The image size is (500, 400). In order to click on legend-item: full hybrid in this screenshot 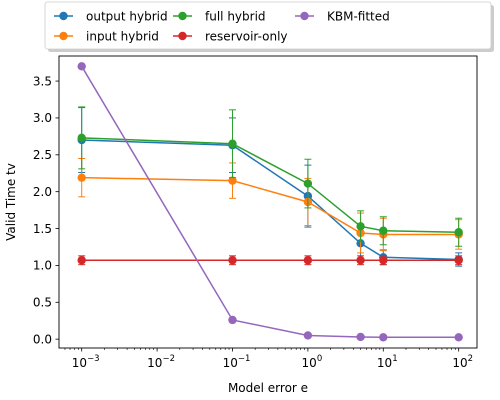, I will do `click(219, 16)`.